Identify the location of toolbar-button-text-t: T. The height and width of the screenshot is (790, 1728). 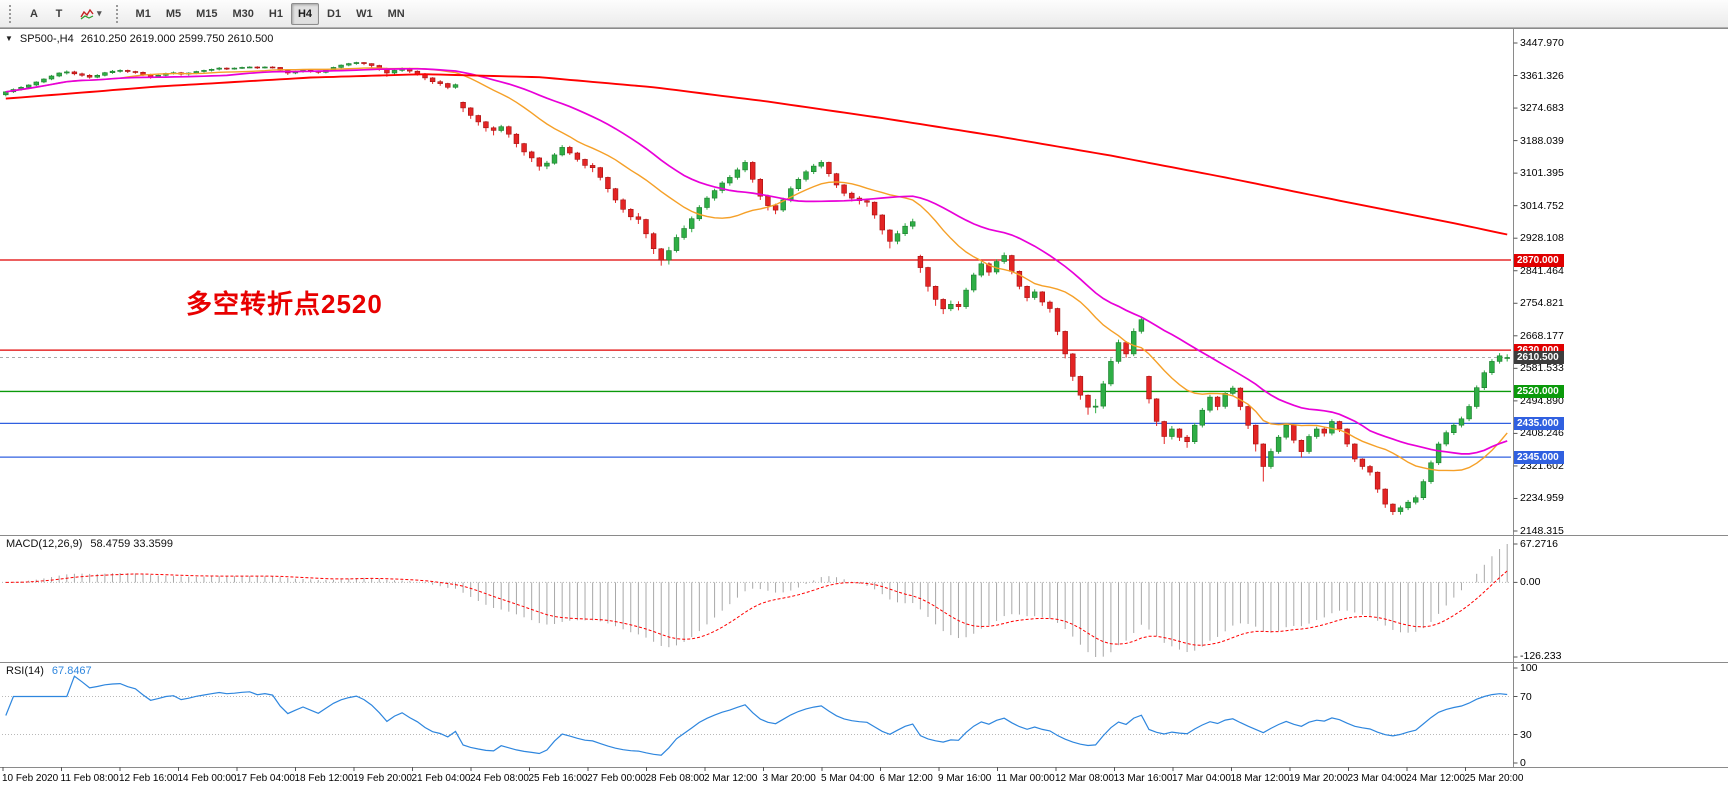
(59, 14).